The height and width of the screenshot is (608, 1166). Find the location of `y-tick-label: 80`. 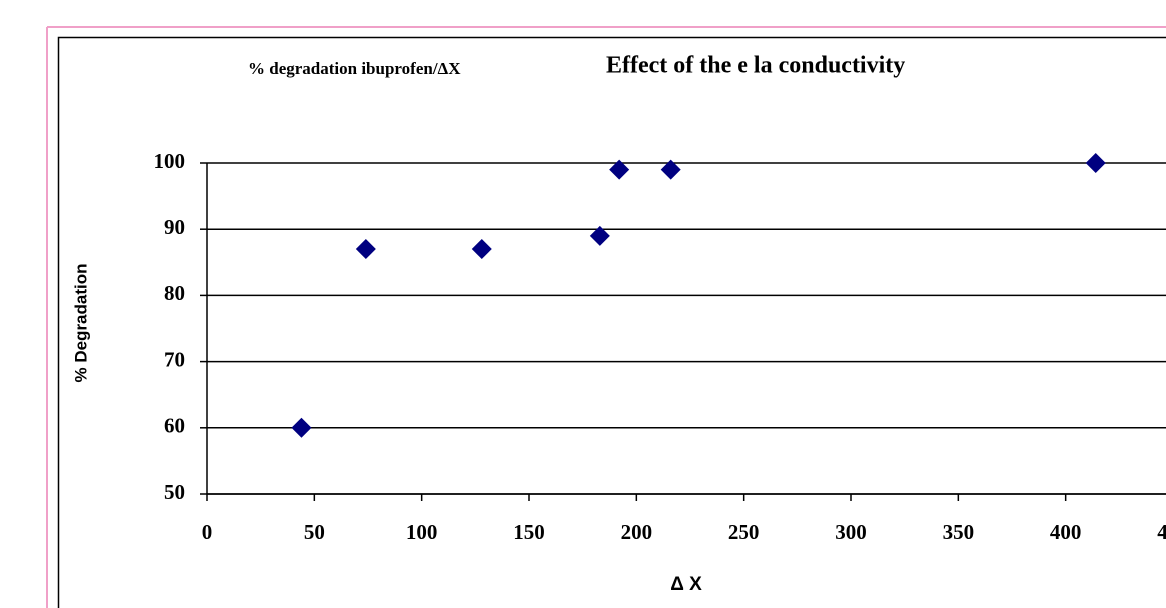

y-tick-label: 80 is located at coordinates (174, 293).